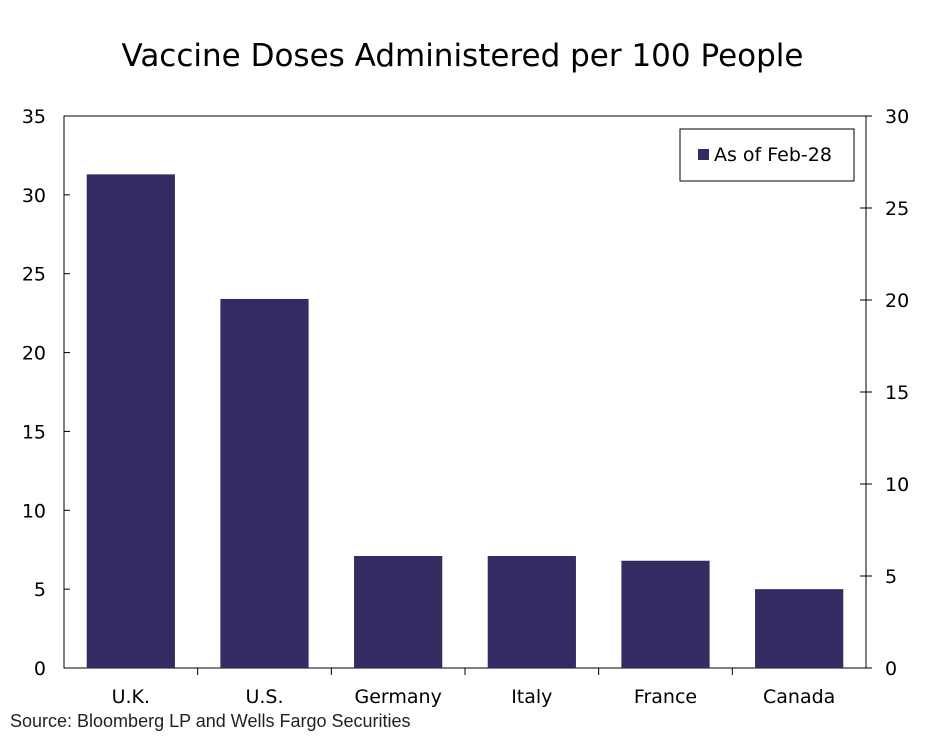  I want to click on x-tick-label: Italy, so click(531, 697).